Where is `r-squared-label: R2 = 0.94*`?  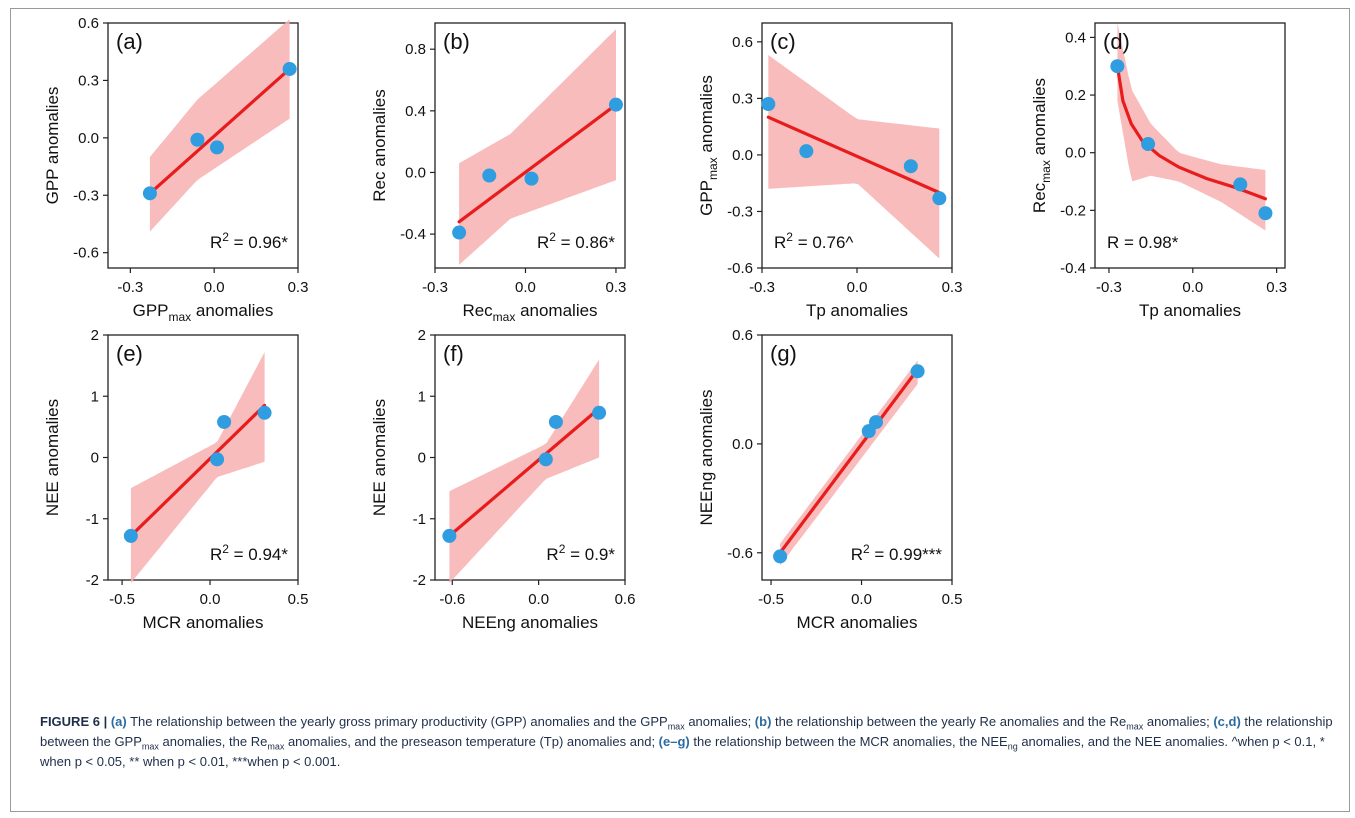
r-squared-label: R2 = 0.94* is located at coordinates (249, 553).